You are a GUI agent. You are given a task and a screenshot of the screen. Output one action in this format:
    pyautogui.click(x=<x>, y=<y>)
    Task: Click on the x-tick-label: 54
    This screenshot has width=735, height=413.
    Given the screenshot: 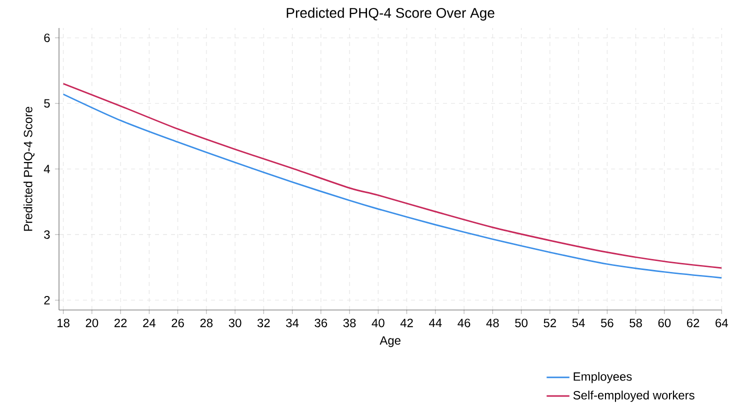 What is the action you would take?
    pyautogui.click(x=578, y=323)
    